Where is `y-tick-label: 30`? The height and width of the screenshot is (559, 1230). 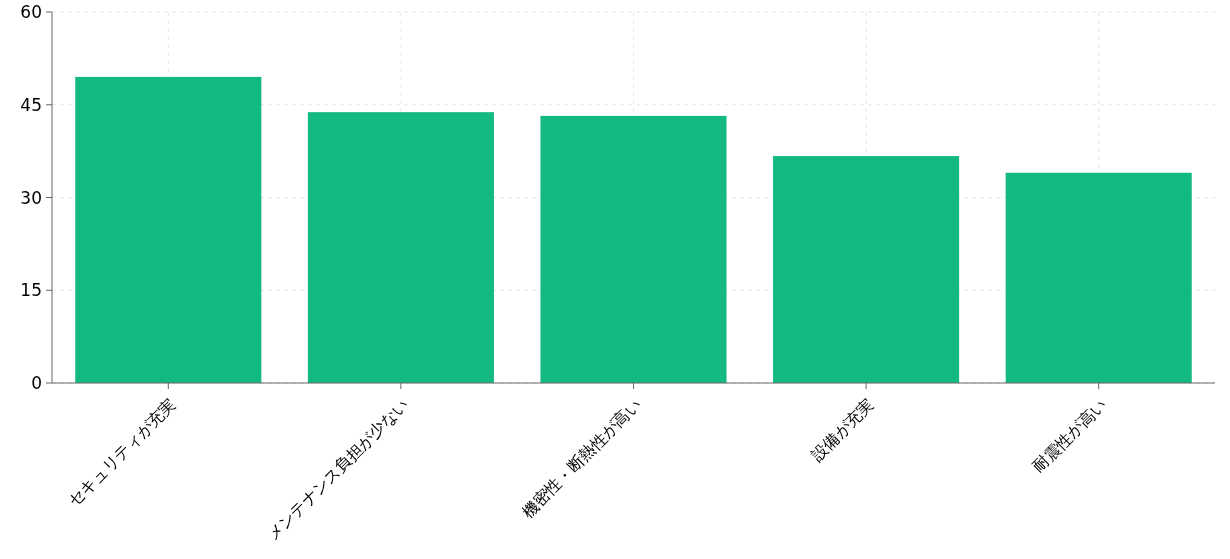
y-tick-label: 30 is located at coordinates (31, 197).